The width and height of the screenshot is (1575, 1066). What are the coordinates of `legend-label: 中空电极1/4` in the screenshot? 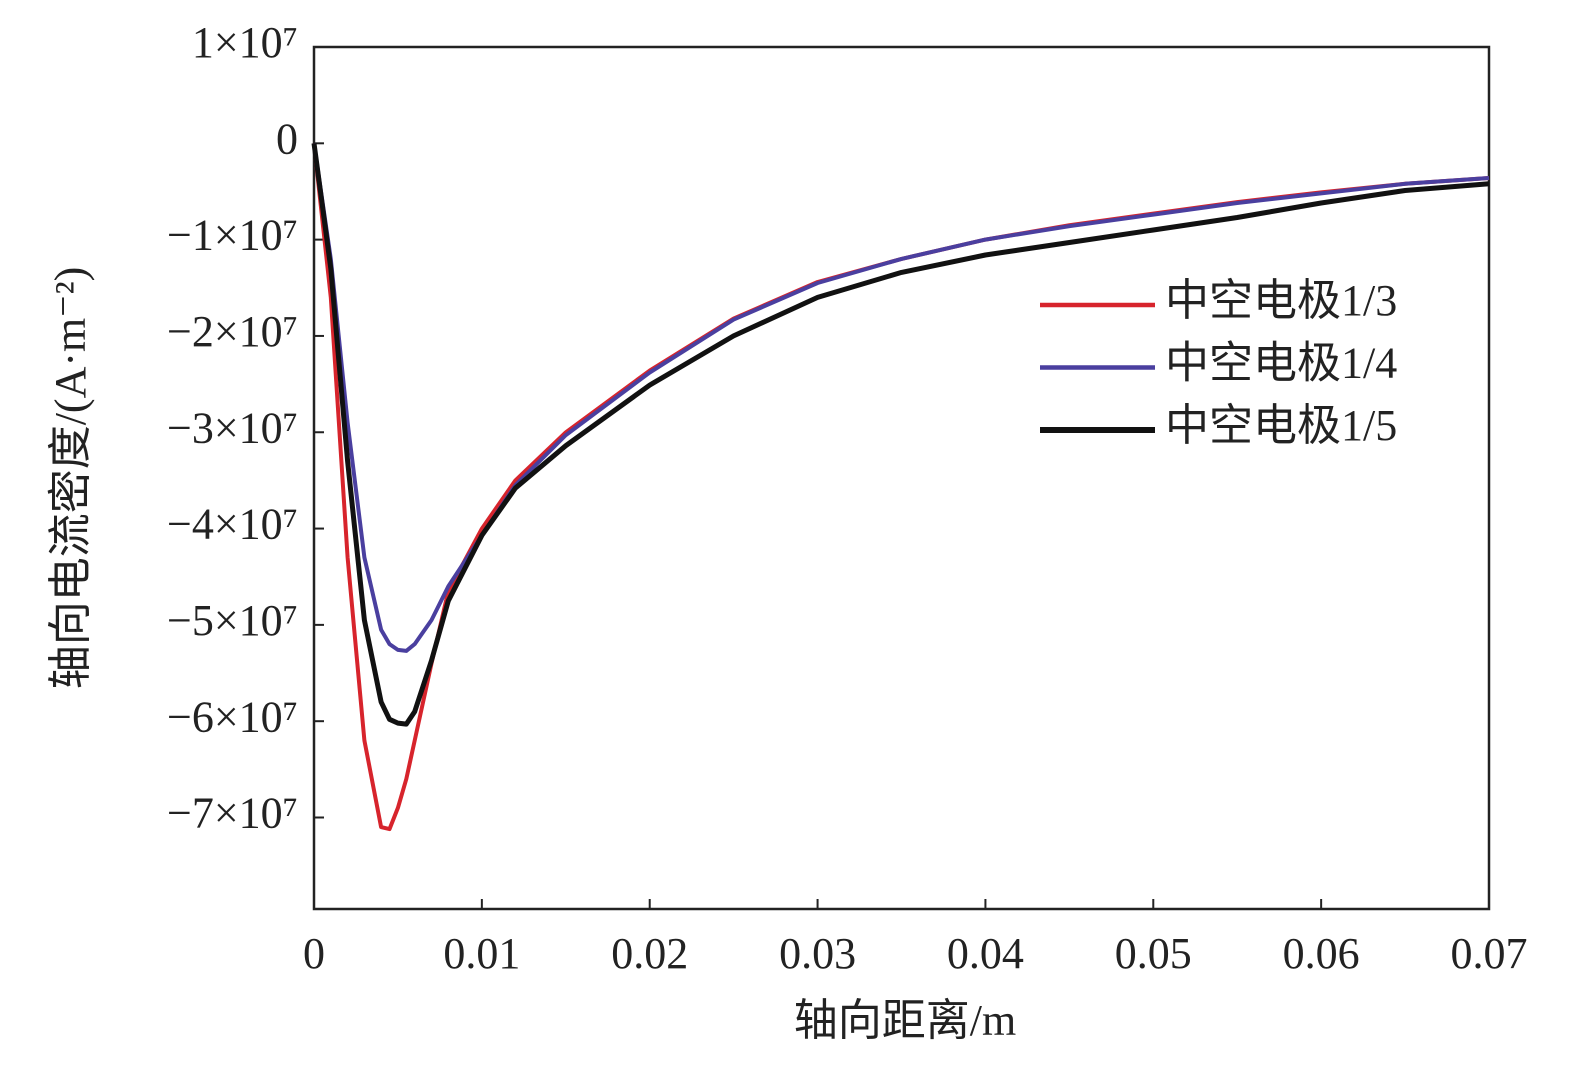 It's located at (1281, 363).